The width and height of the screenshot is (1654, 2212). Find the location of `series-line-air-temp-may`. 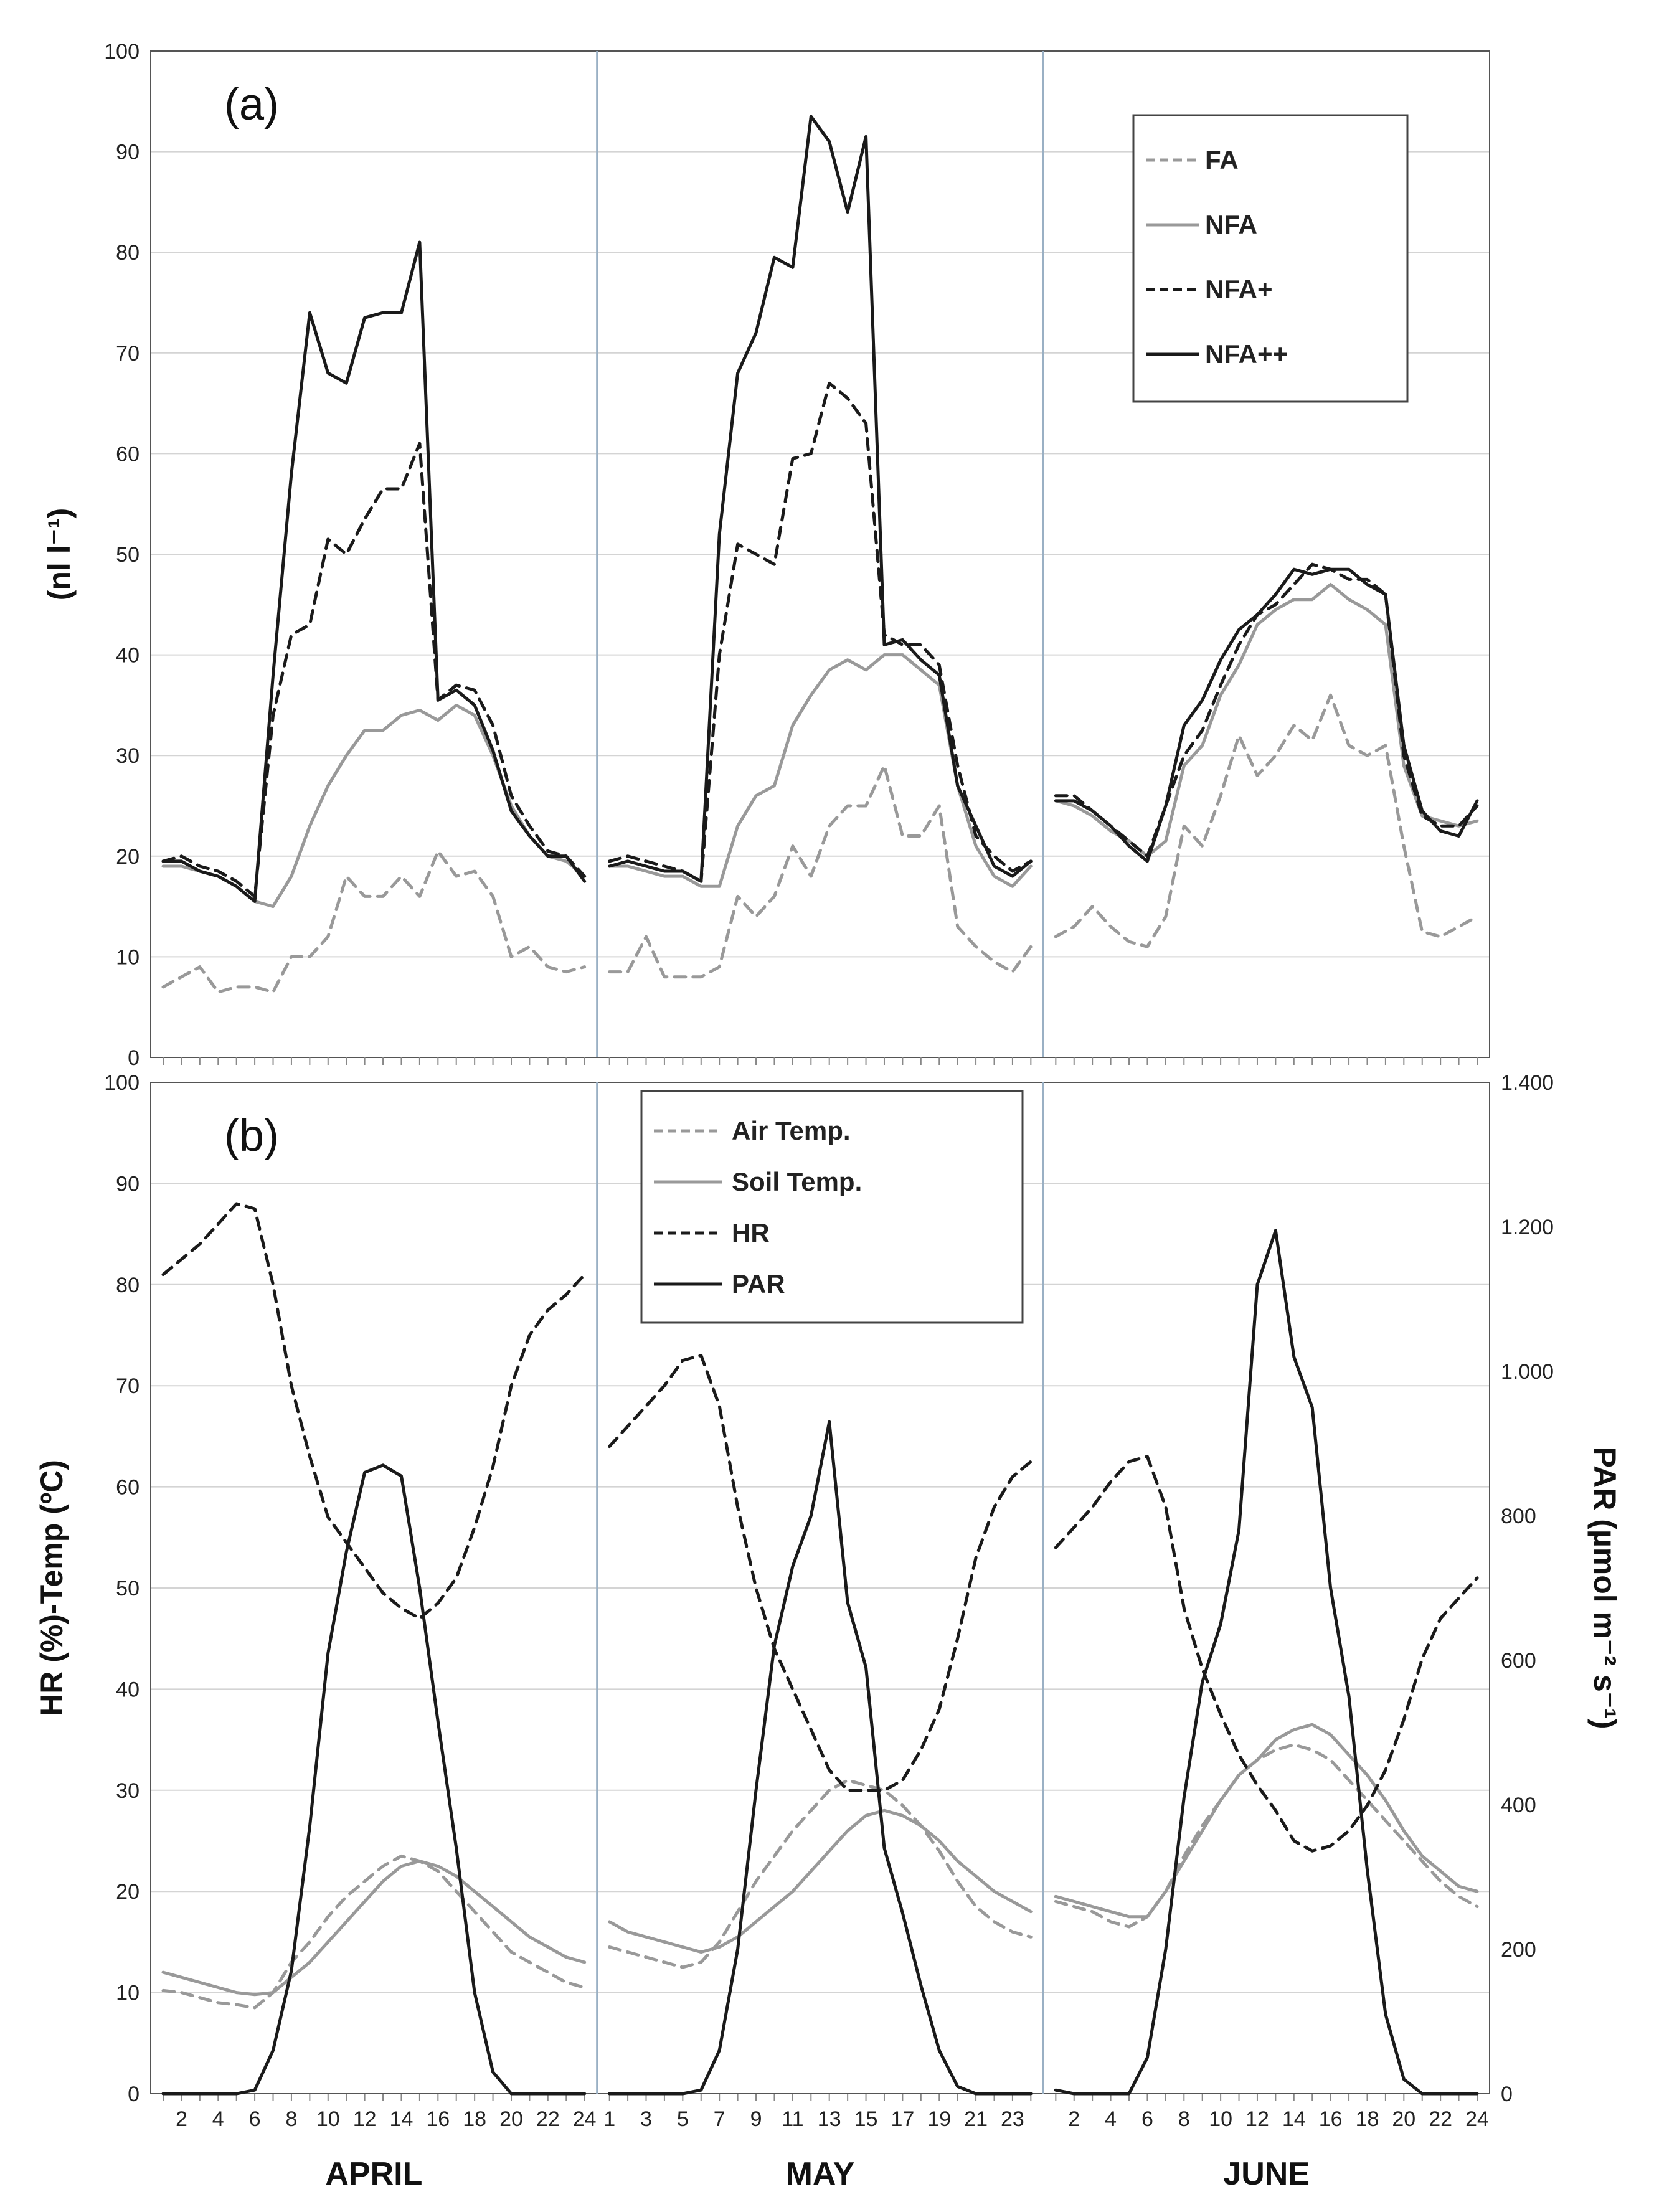

series-line-air-temp-may is located at coordinates (820, 1874).